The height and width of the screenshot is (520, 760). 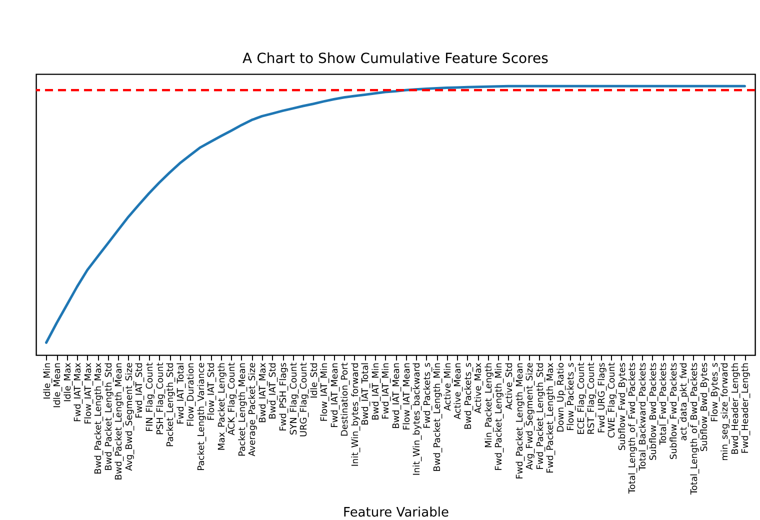 What do you see at coordinates (653, 411) in the screenshot?
I see `x-tick-label: Subflow_Bwd_Packets` at bounding box center [653, 411].